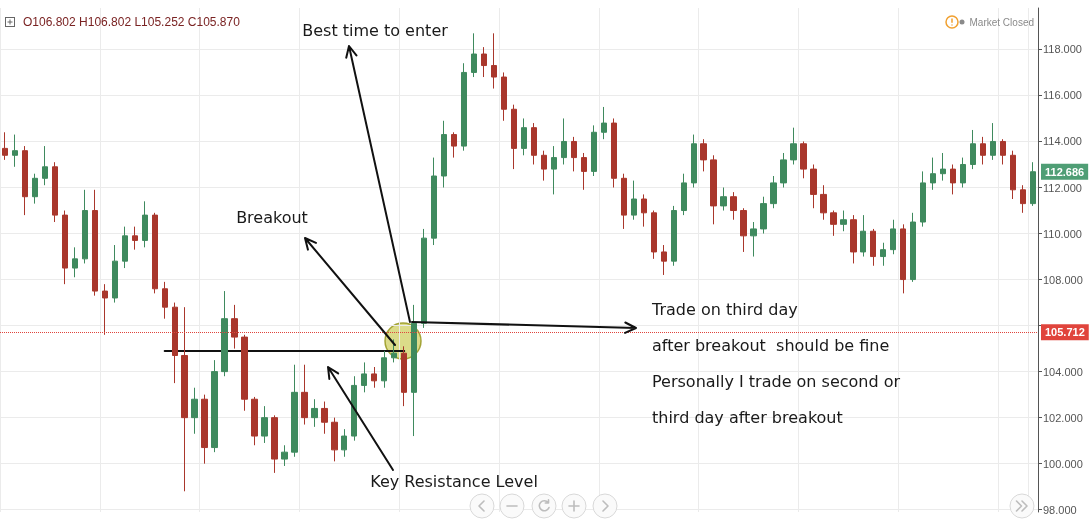  What do you see at coordinates (1062, 95) in the screenshot?
I see `y-tick-label: 116.000` at bounding box center [1062, 95].